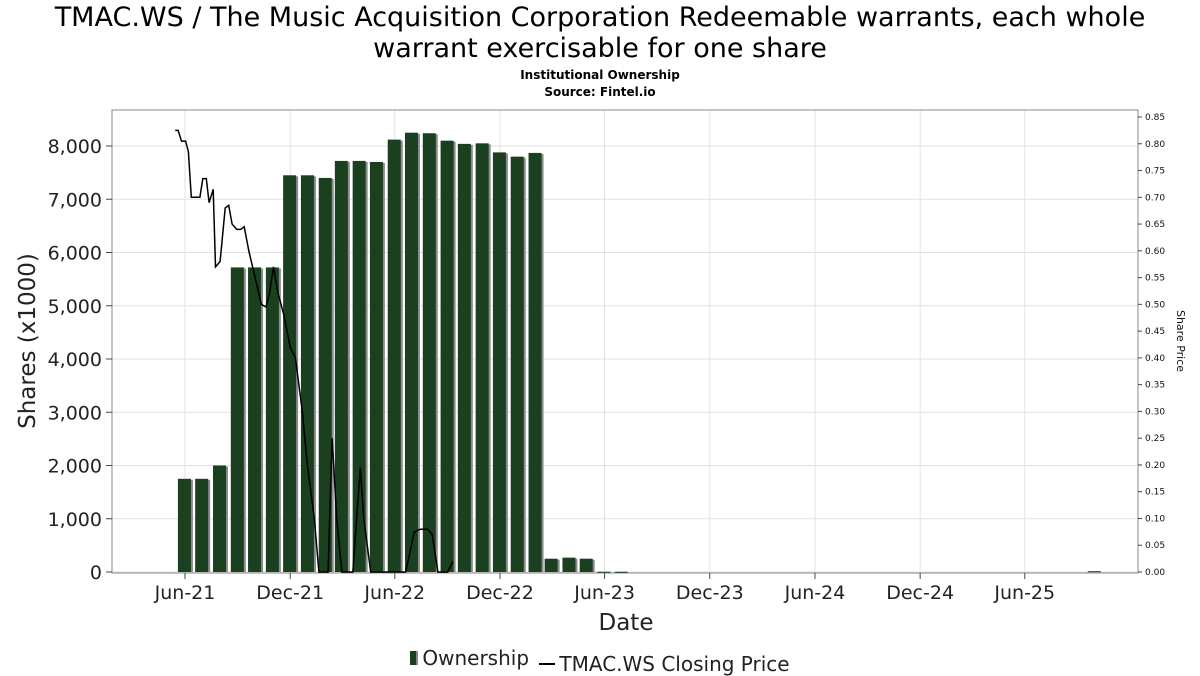 This screenshot has width=1200, height=676. Describe the element at coordinates (1155, 279) in the screenshot. I see `y2-tick-label: 0.55` at that location.